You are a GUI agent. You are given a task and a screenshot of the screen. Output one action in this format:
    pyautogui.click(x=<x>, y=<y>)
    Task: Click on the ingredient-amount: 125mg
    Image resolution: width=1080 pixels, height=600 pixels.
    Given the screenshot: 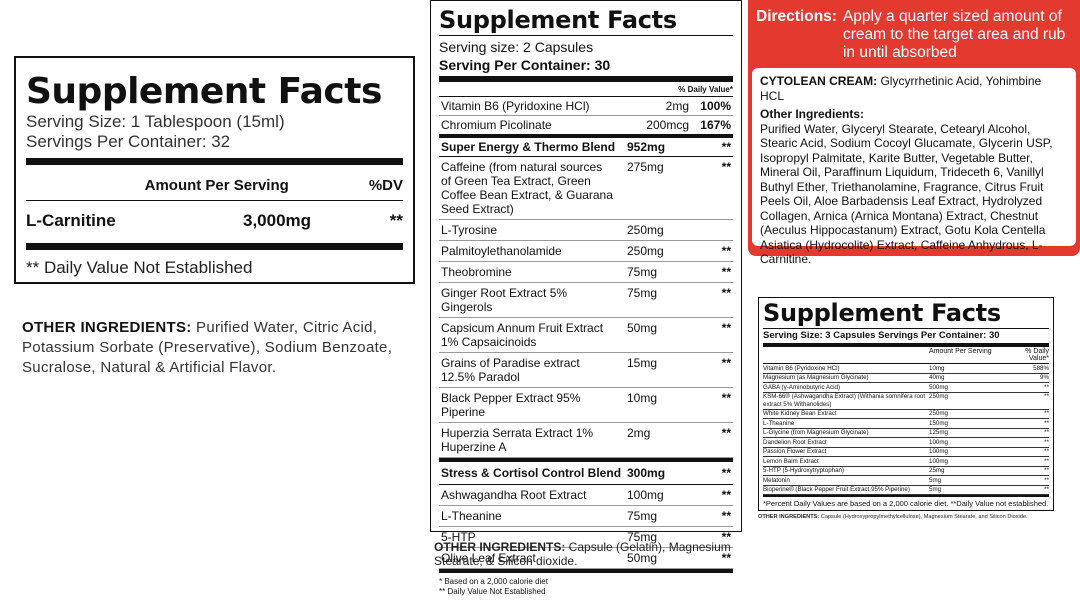 What is the action you would take?
    pyautogui.click(x=938, y=432)
    